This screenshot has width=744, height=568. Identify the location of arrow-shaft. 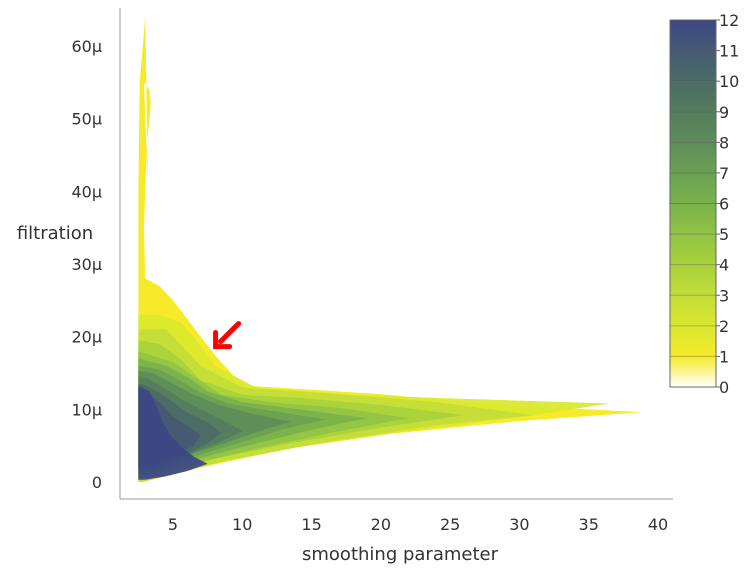
(230, 333).